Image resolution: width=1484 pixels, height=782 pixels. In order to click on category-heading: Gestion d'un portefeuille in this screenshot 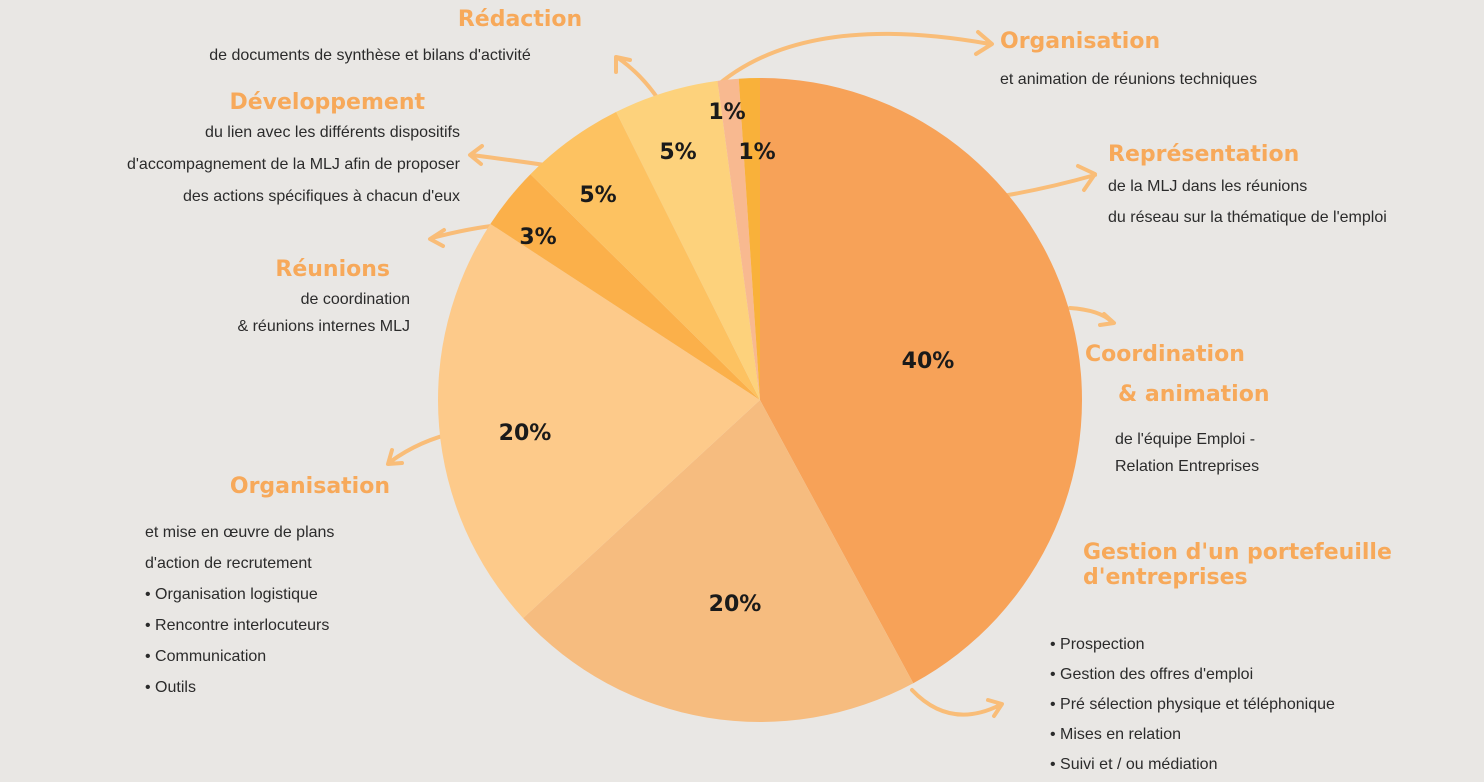, I will do `click(1237, 552)`.